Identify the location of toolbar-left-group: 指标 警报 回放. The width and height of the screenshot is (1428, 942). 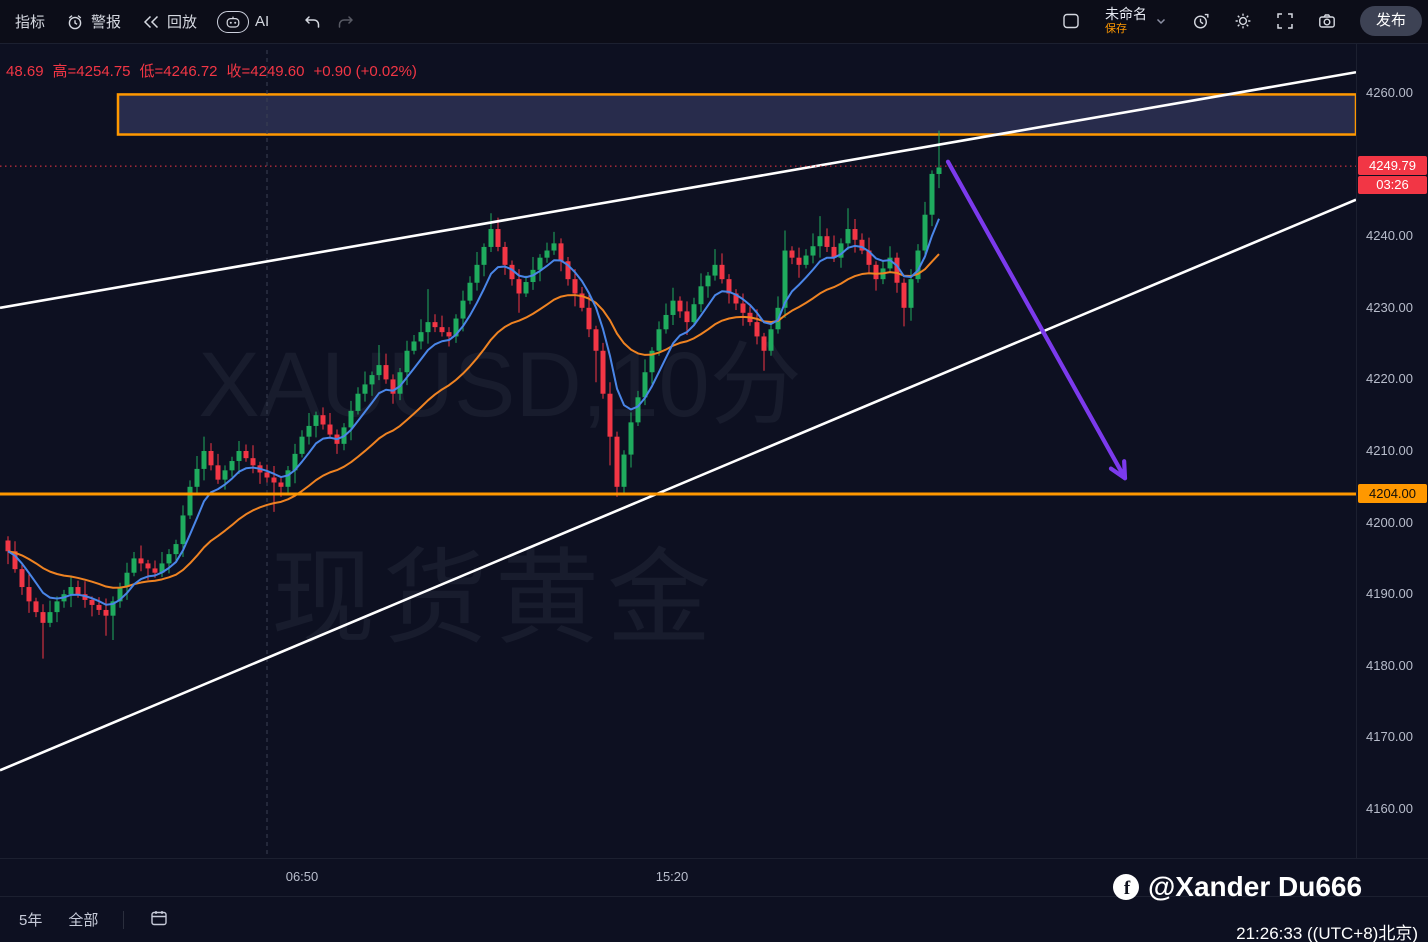
(185, 22).